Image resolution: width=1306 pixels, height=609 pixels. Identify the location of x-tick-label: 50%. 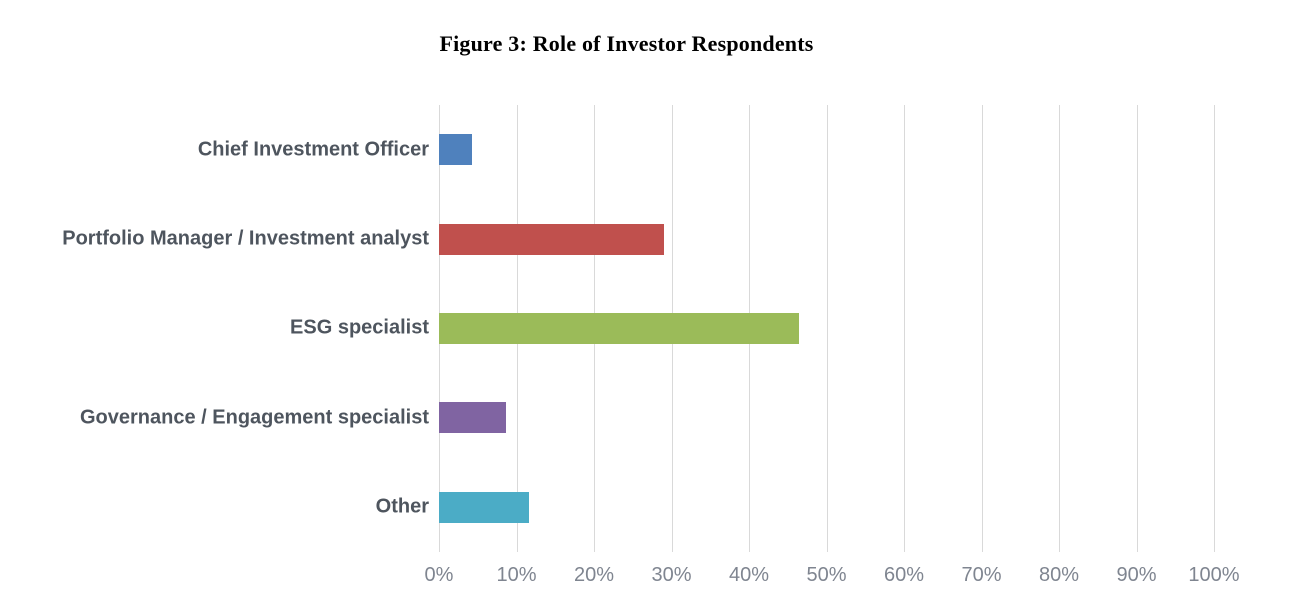
(826, 575).